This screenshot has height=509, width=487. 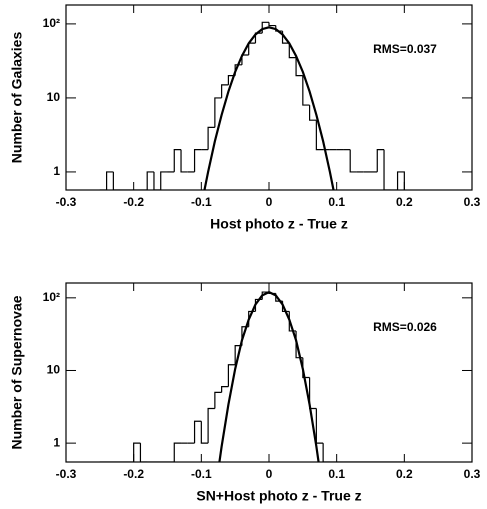 What do you see at coordinates (278, 496) in the screenshot?
I see `x-axis-label: SN+Host photo z - True z` at bounding box center [278, 496].